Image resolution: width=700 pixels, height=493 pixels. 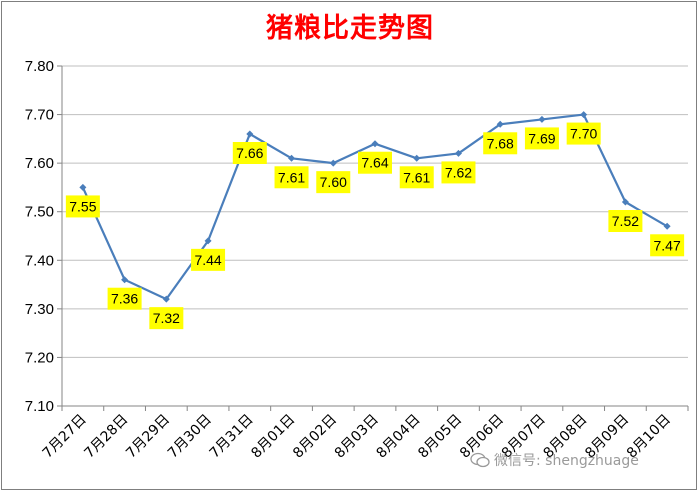 I want to click on data-label: 7.69, so click(x=541, y=138).